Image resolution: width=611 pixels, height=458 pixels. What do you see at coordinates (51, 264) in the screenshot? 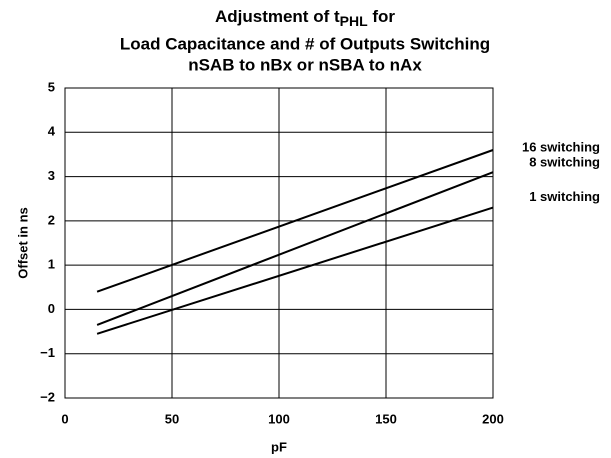
I see `y-tick-label: 1` at bounding box center [51, 264].